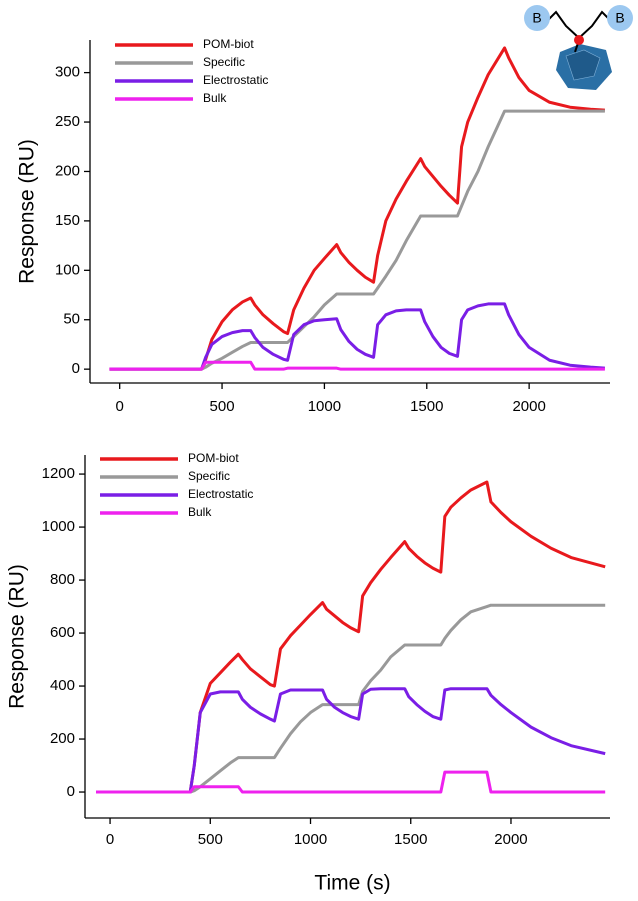 This screenshot has height=901, width=638. What do you see at coordinates (67, 220) in the screenshot?
I see `y-tick-label: 150` at bounding box center [67, 220].